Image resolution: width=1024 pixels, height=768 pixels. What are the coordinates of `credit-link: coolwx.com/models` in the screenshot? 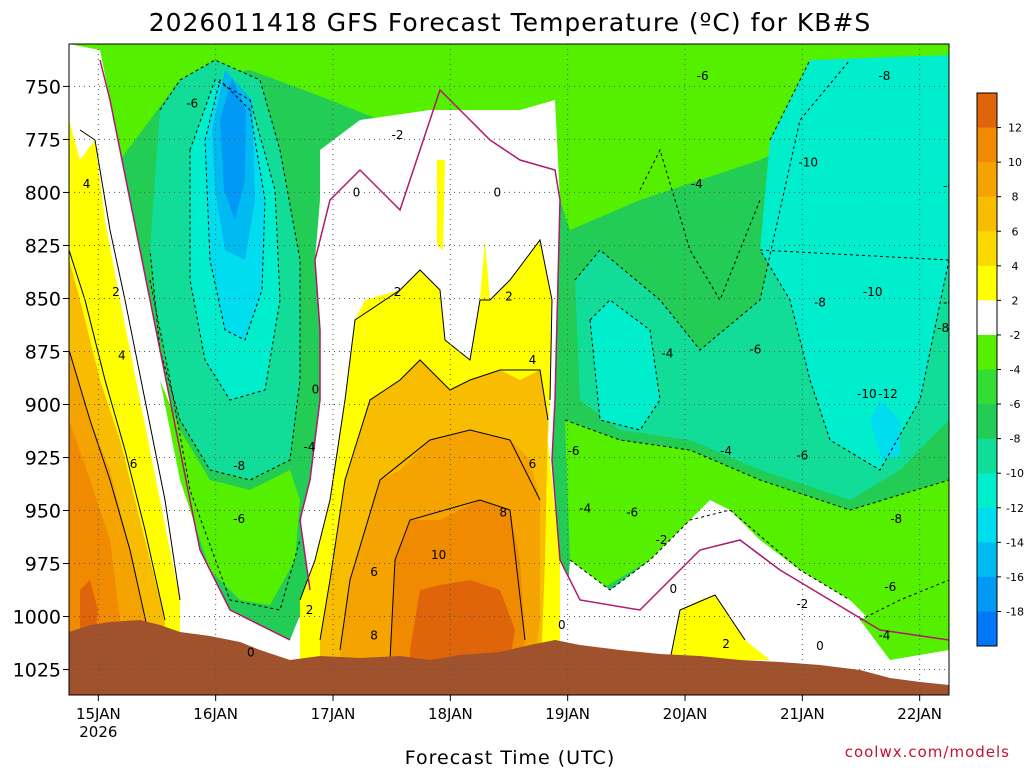 It's located at (927, 752).